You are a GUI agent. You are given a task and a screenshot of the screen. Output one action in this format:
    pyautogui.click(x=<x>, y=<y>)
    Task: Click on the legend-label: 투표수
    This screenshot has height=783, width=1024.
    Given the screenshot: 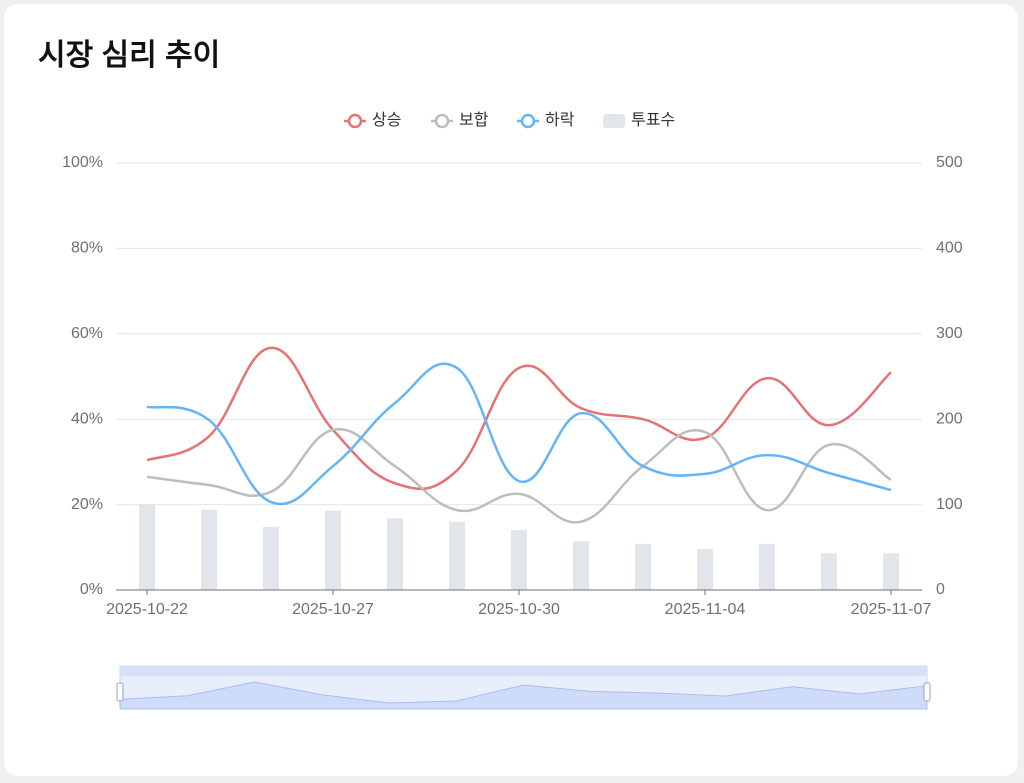 What is the action you would take?
    pyautogui.click(x=653, y=120)
    